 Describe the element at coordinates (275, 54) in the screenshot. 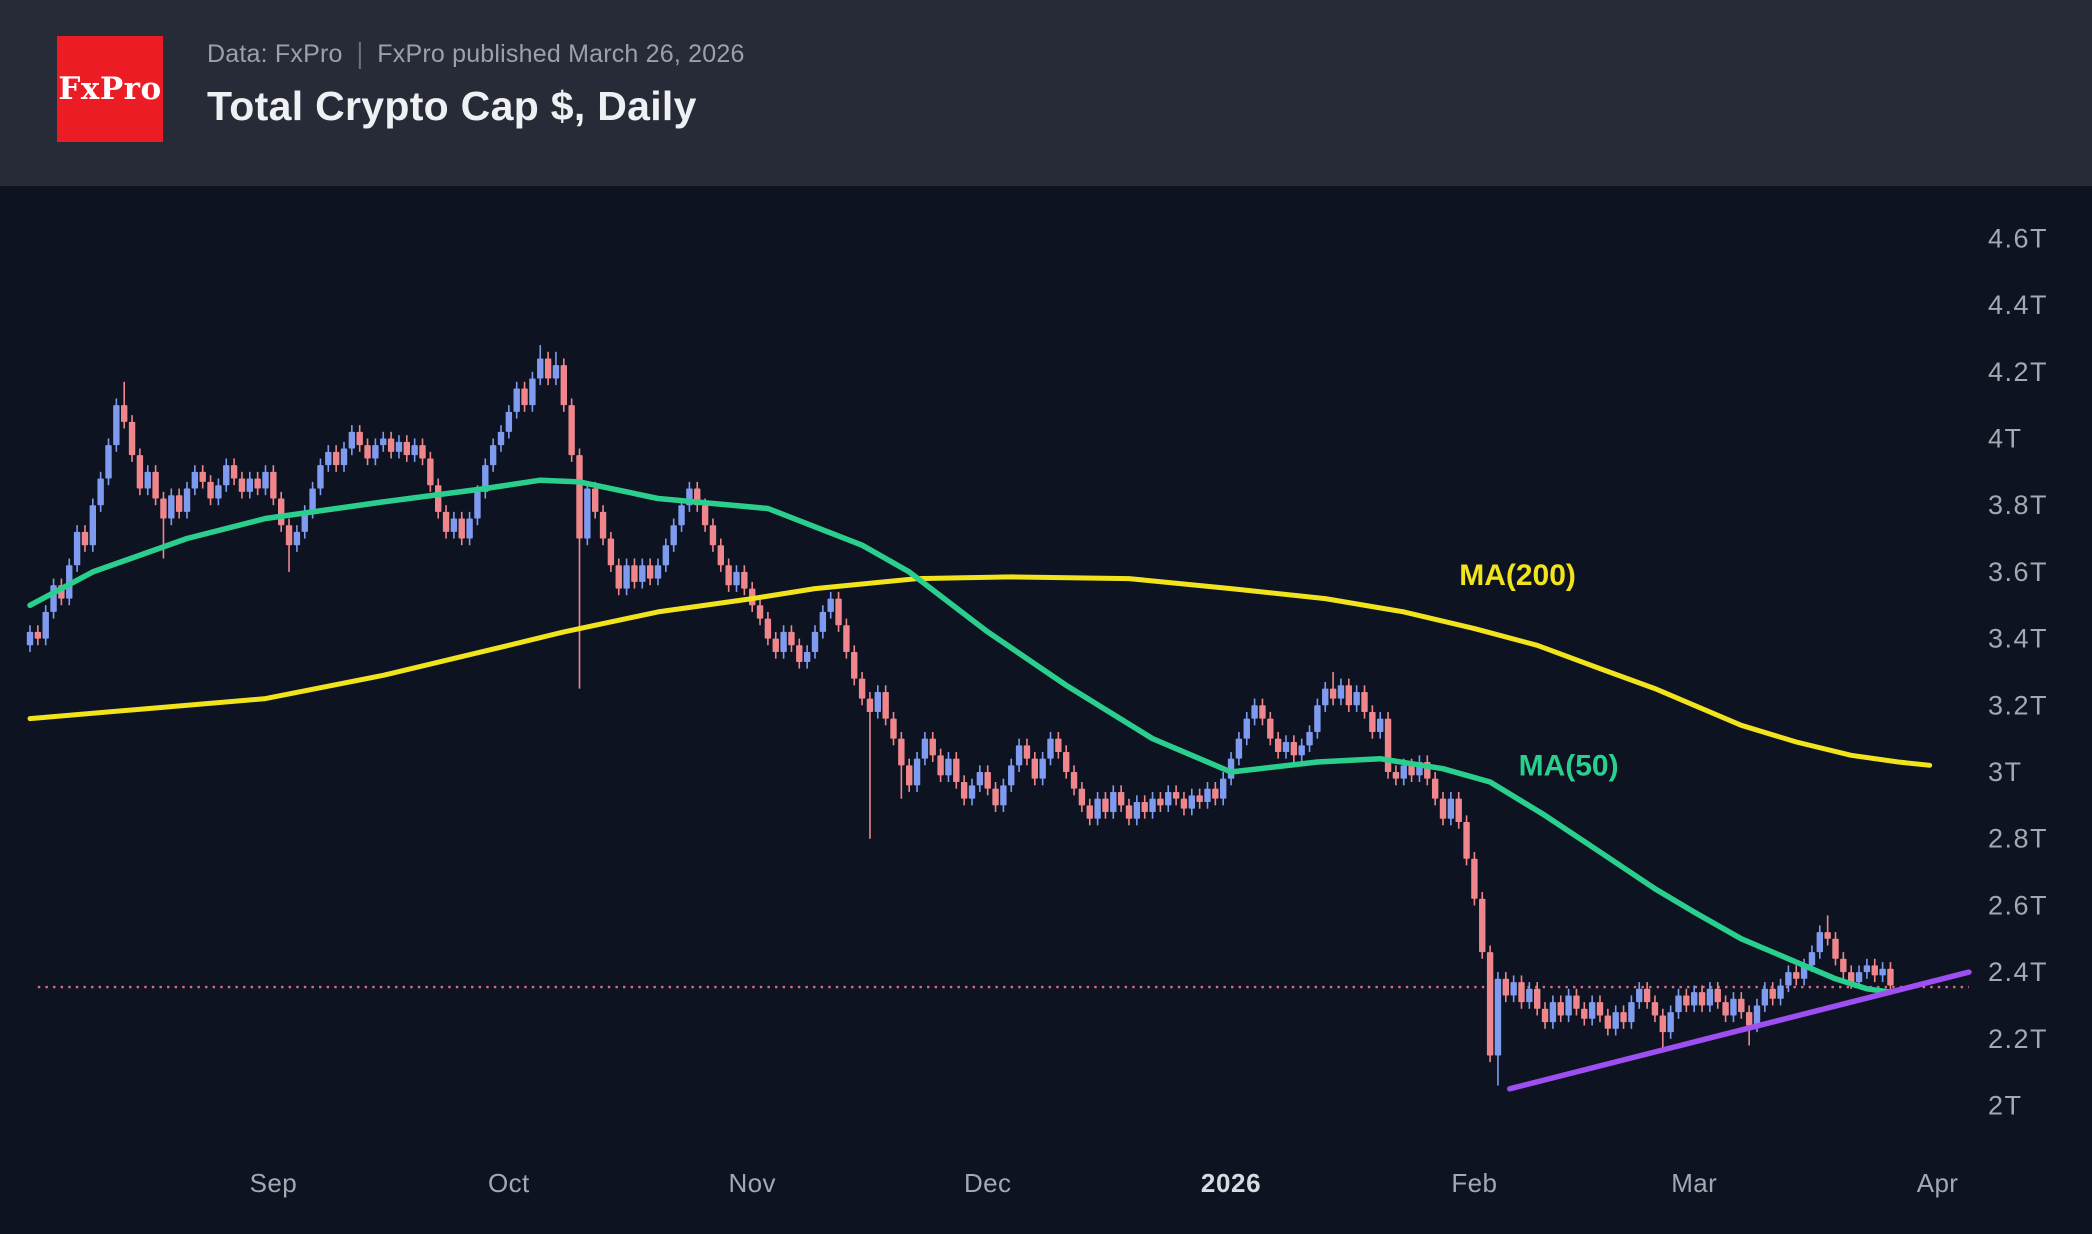

I see `data-source-label: Data: FxPro` at that location.